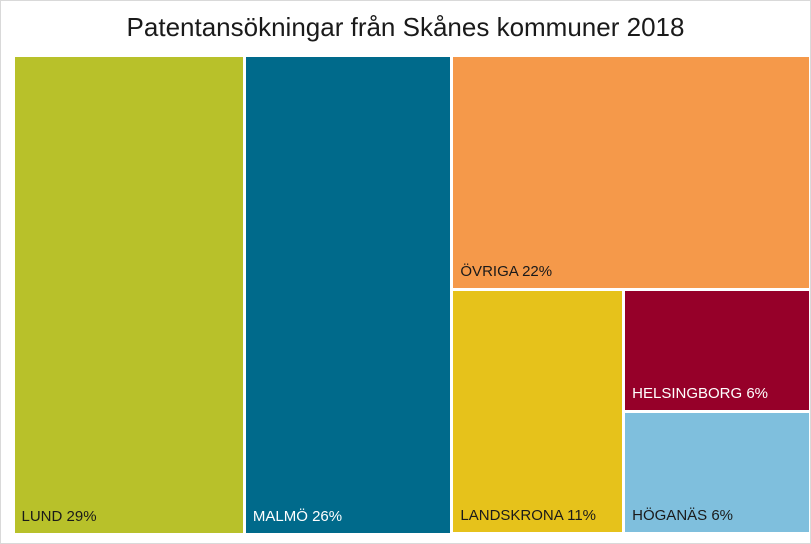 Image resolution: width=811 pixels, height=544 pixels. What do you see at coordinates (506, 271) in the screenshot?
I see `tile-label-ovriga: ÖVRIGA 22%` at bounding box center [506, 271].